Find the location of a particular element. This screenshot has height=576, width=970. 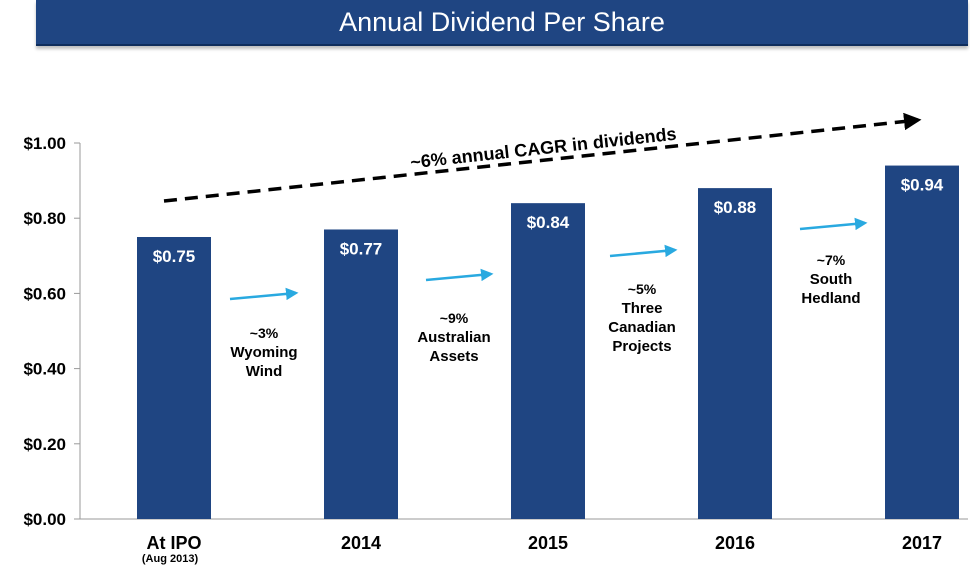

growth-annotation: Wyoming is located at coordinates (263, 352).